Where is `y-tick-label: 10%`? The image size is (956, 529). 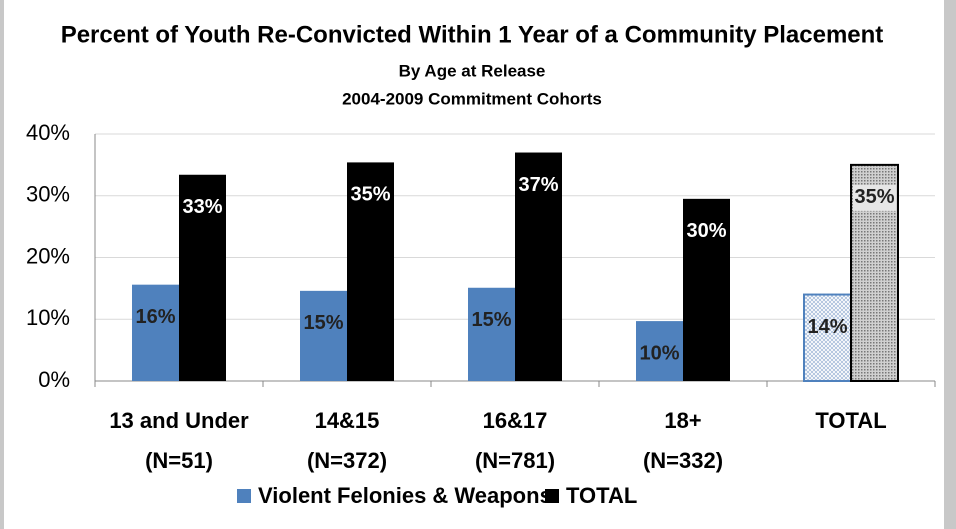
y-tick-label: 10% is located at coordinates (48, 317).